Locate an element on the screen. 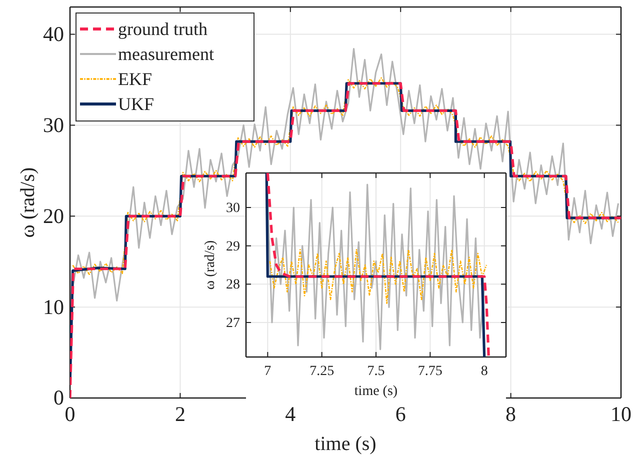 This screenshot has height=460, width=633. x-tick-label: 6 is located at coordinates (400, 414).